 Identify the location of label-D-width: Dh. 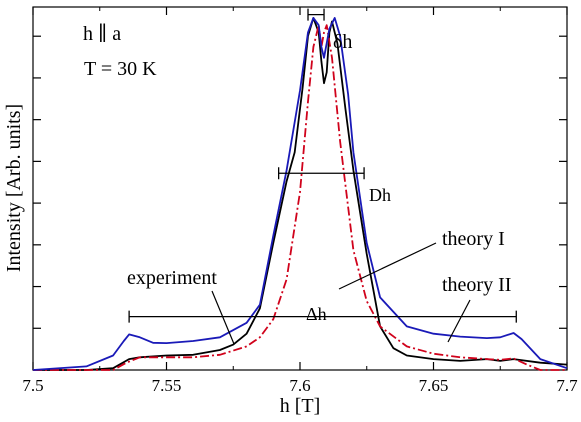
(380, 195).